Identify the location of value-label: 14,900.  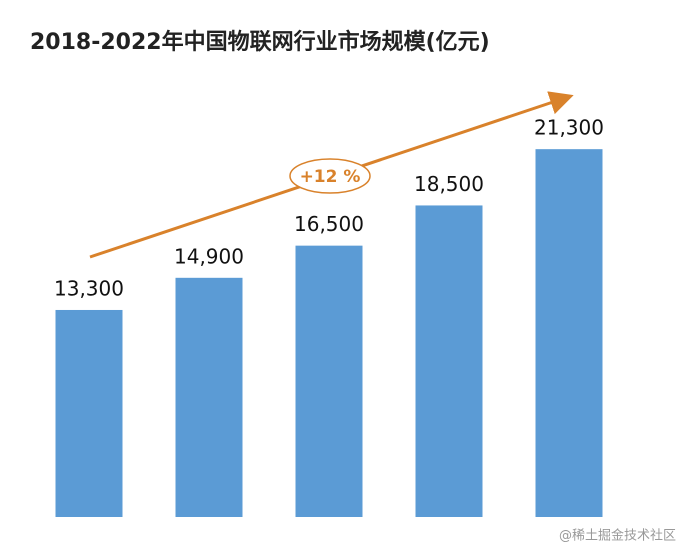
(209, 256).